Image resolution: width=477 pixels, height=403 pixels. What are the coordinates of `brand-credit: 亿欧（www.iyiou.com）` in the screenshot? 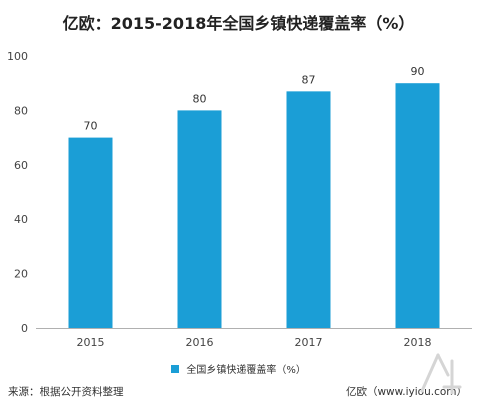 It's located at (406, 392).